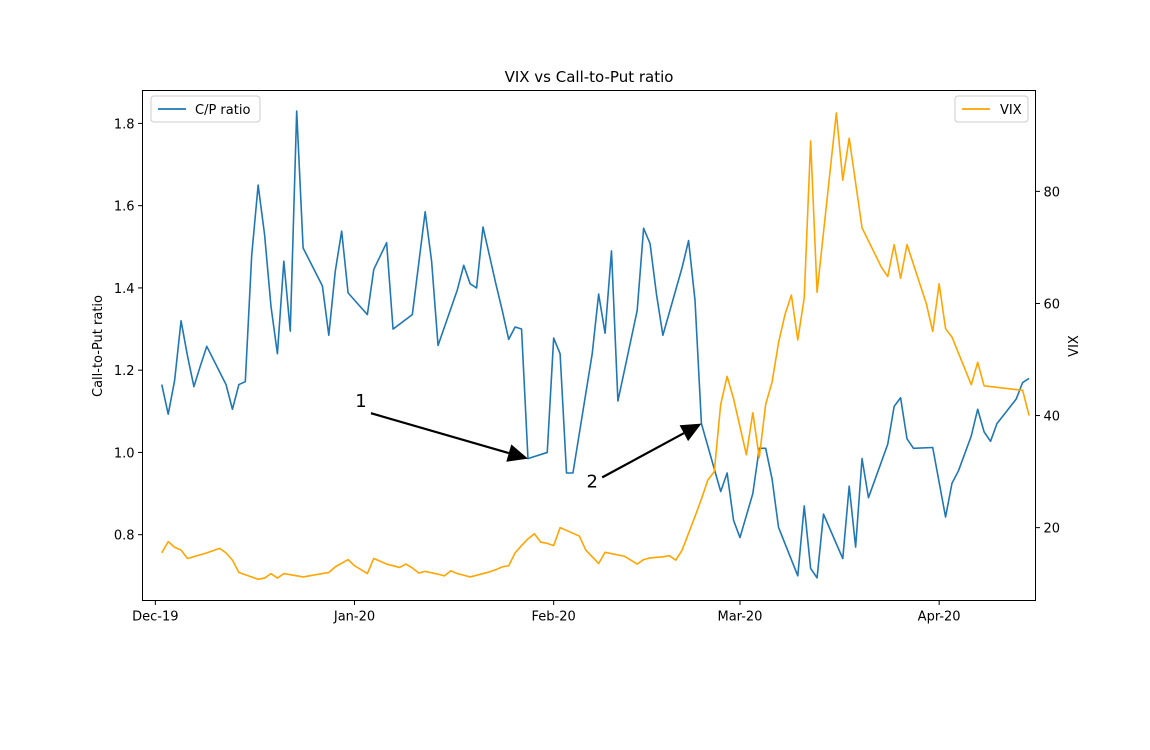  I want to click on annotation-label-2: 2, so click(591, 481).